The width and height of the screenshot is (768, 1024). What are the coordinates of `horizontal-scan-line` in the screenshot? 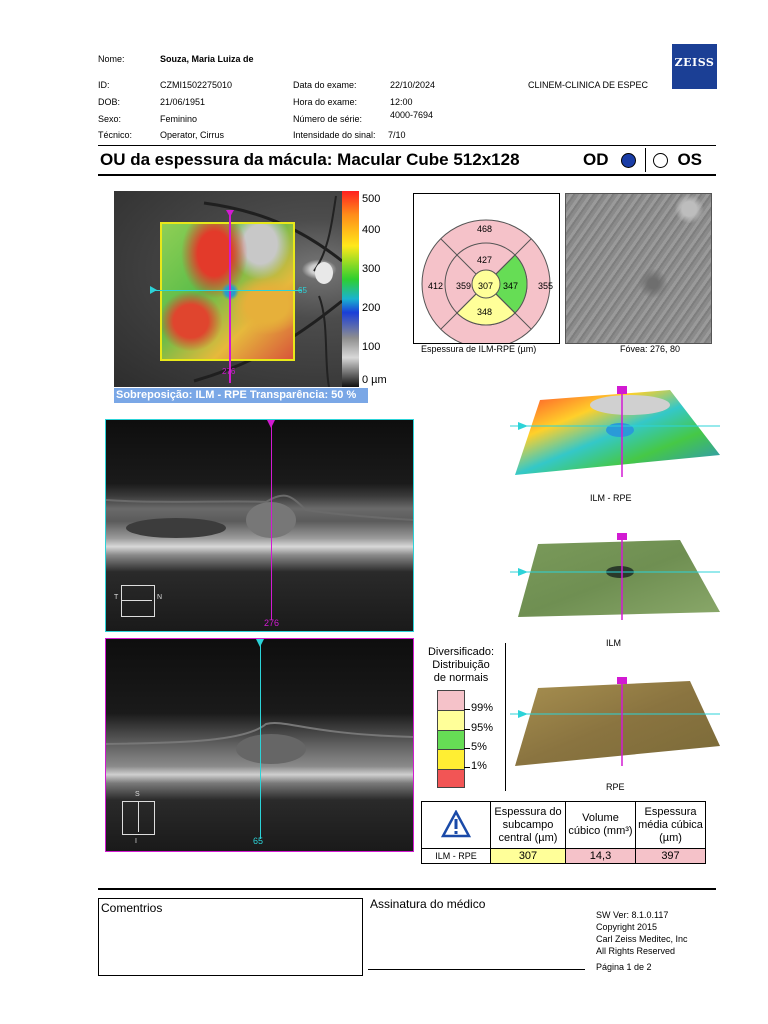 It's located at (227, 290).